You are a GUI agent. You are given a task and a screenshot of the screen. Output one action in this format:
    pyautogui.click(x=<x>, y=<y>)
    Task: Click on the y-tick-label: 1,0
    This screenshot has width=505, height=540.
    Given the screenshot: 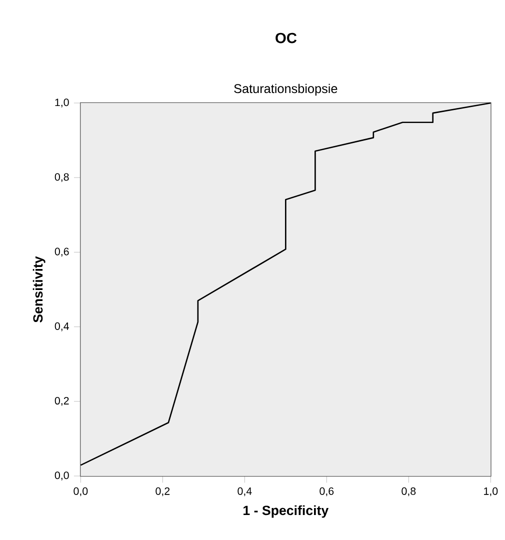 What is the action you would take?
    pyautogui.click(x=62, y=103)
    